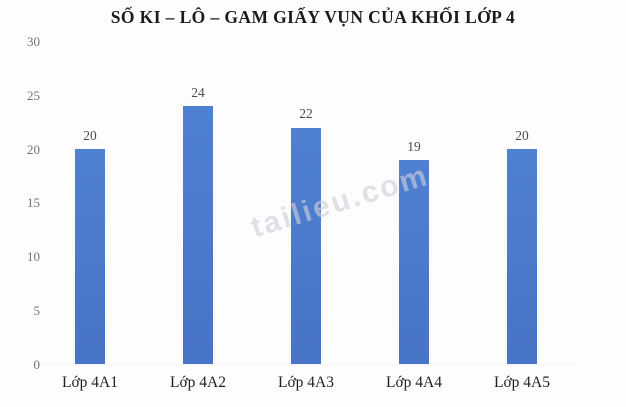  I want to click on bar-group-lop-4a2: 24, so click(198, 203).